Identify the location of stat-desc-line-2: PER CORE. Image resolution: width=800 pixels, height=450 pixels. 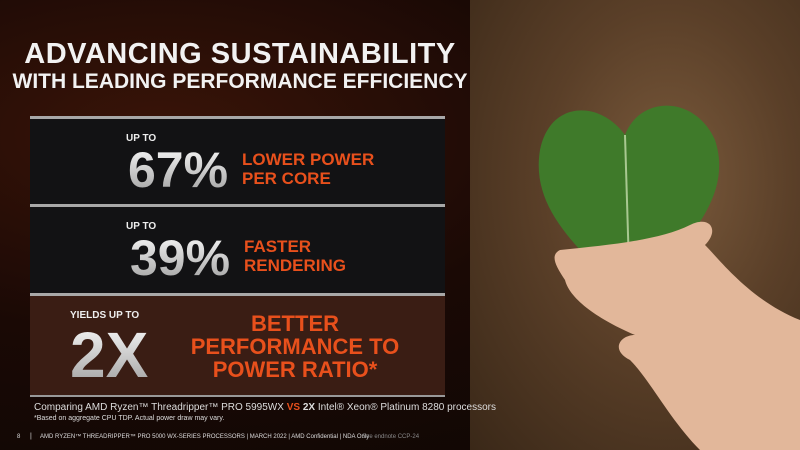
(286, 178).